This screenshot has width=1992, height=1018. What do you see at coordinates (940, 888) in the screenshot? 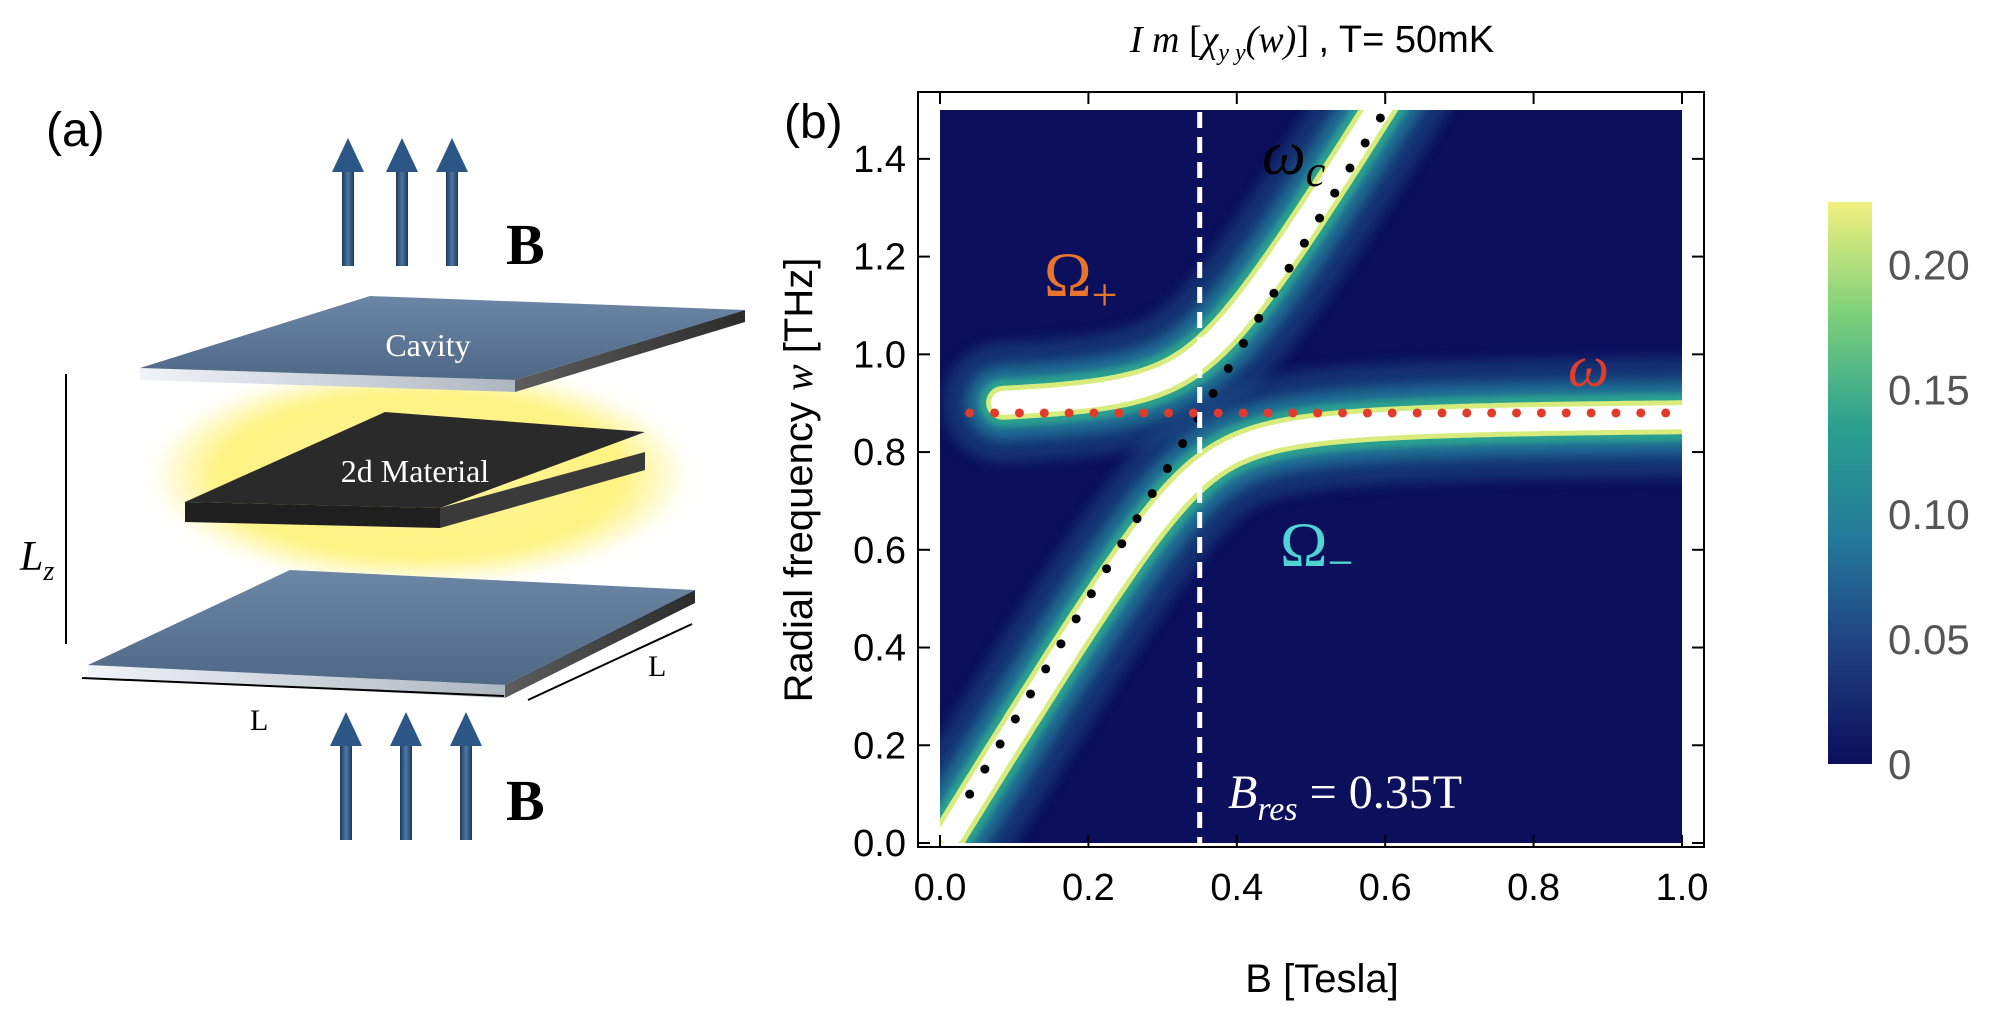
I see `x-tick-label: 0.0` at bounding box center [940, 888].